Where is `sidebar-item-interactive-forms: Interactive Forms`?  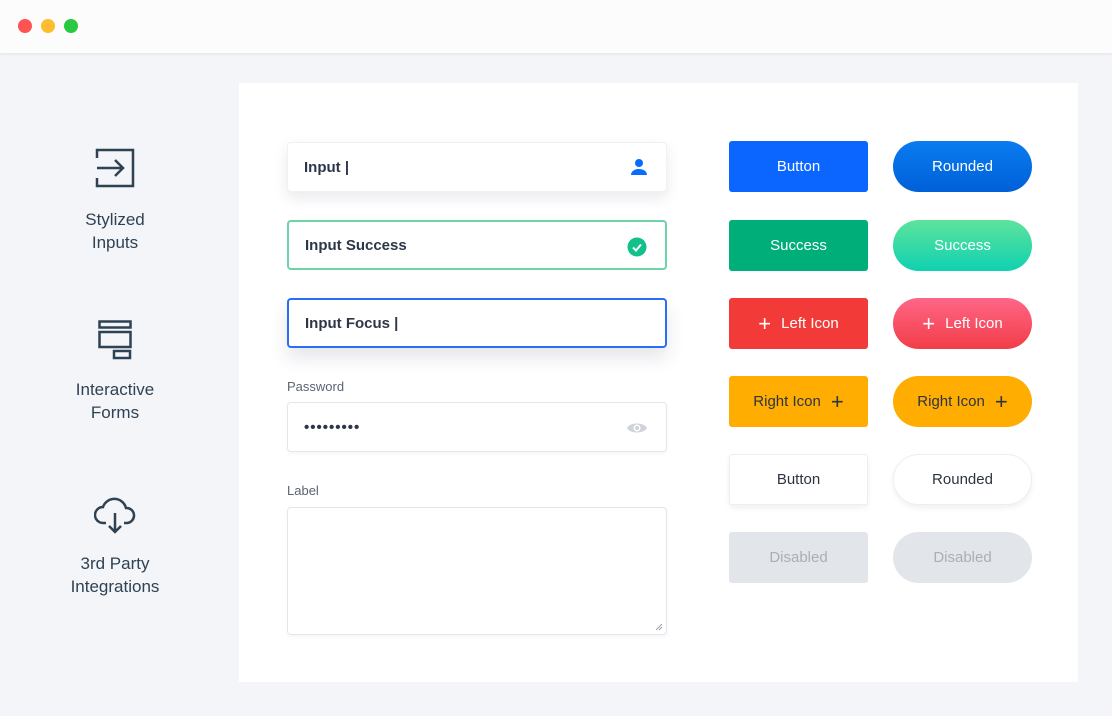
sidebar-item-interactive-forms: Interactive Forms is located at coordinates (115, 372).